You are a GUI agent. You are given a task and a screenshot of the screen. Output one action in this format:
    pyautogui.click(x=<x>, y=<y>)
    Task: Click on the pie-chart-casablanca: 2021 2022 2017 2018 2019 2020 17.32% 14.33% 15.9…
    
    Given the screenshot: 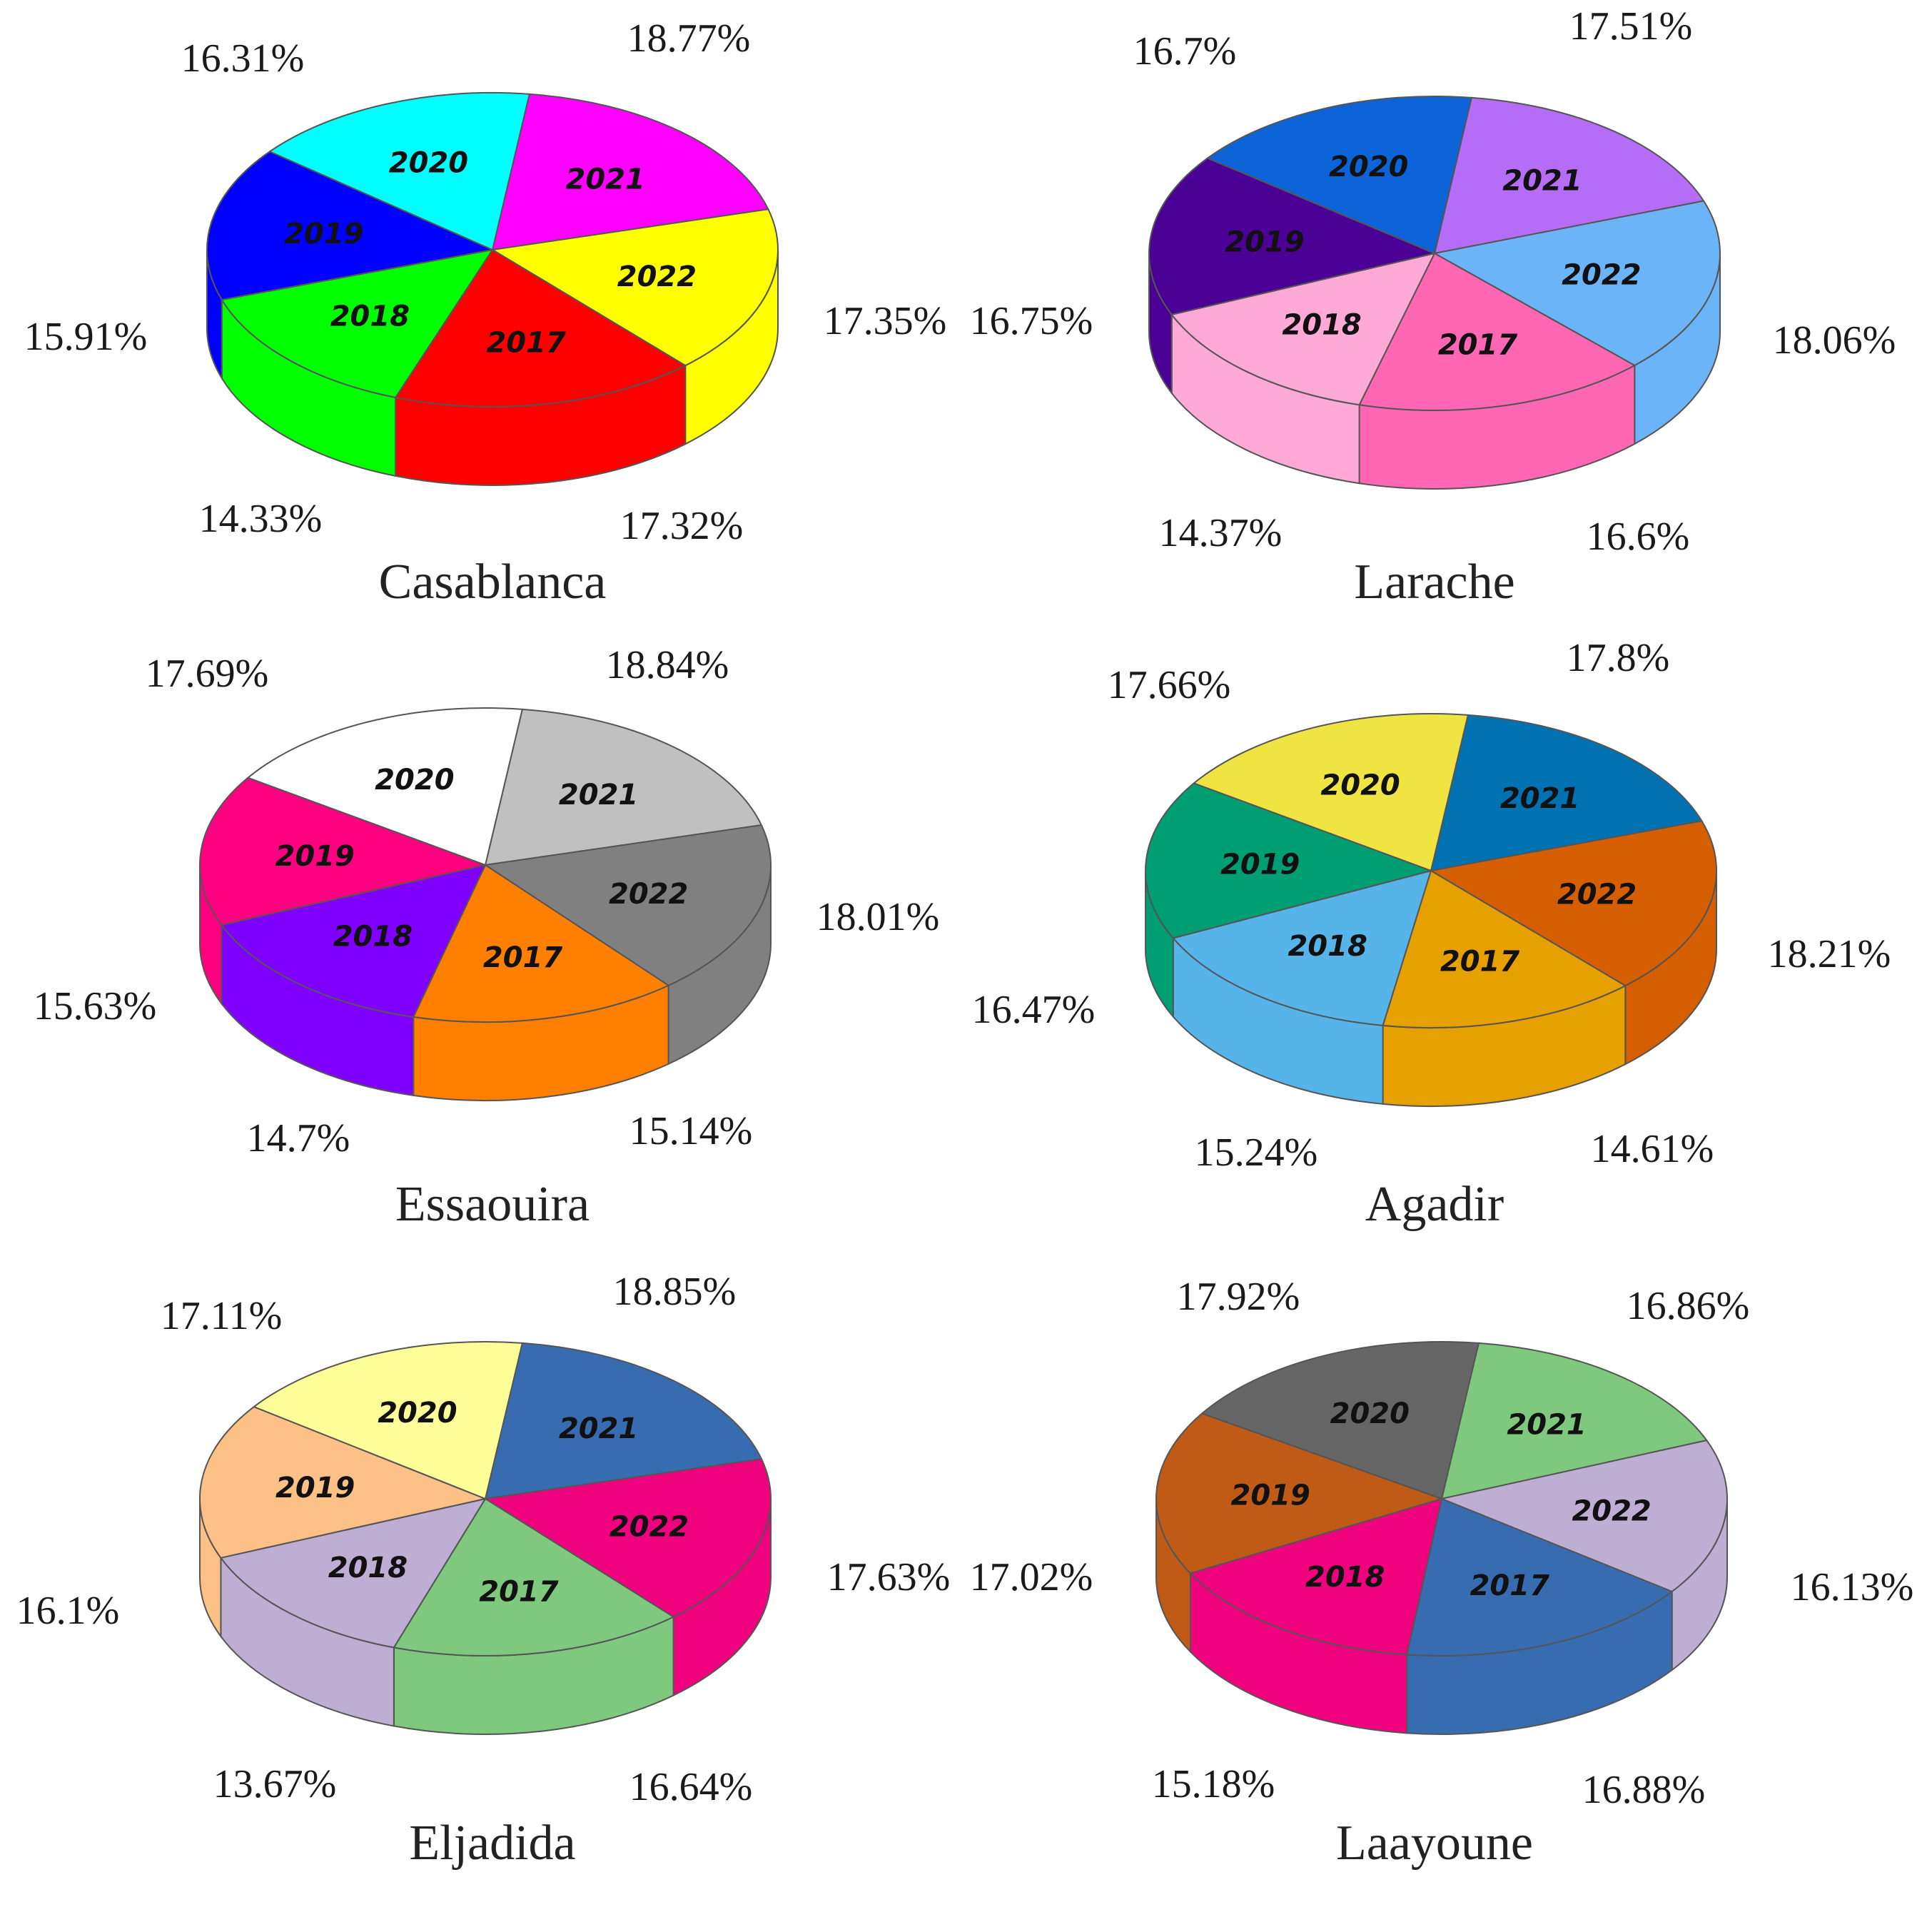 What is the action you would take?
    pyautogui.click(x=485, y=312)
    